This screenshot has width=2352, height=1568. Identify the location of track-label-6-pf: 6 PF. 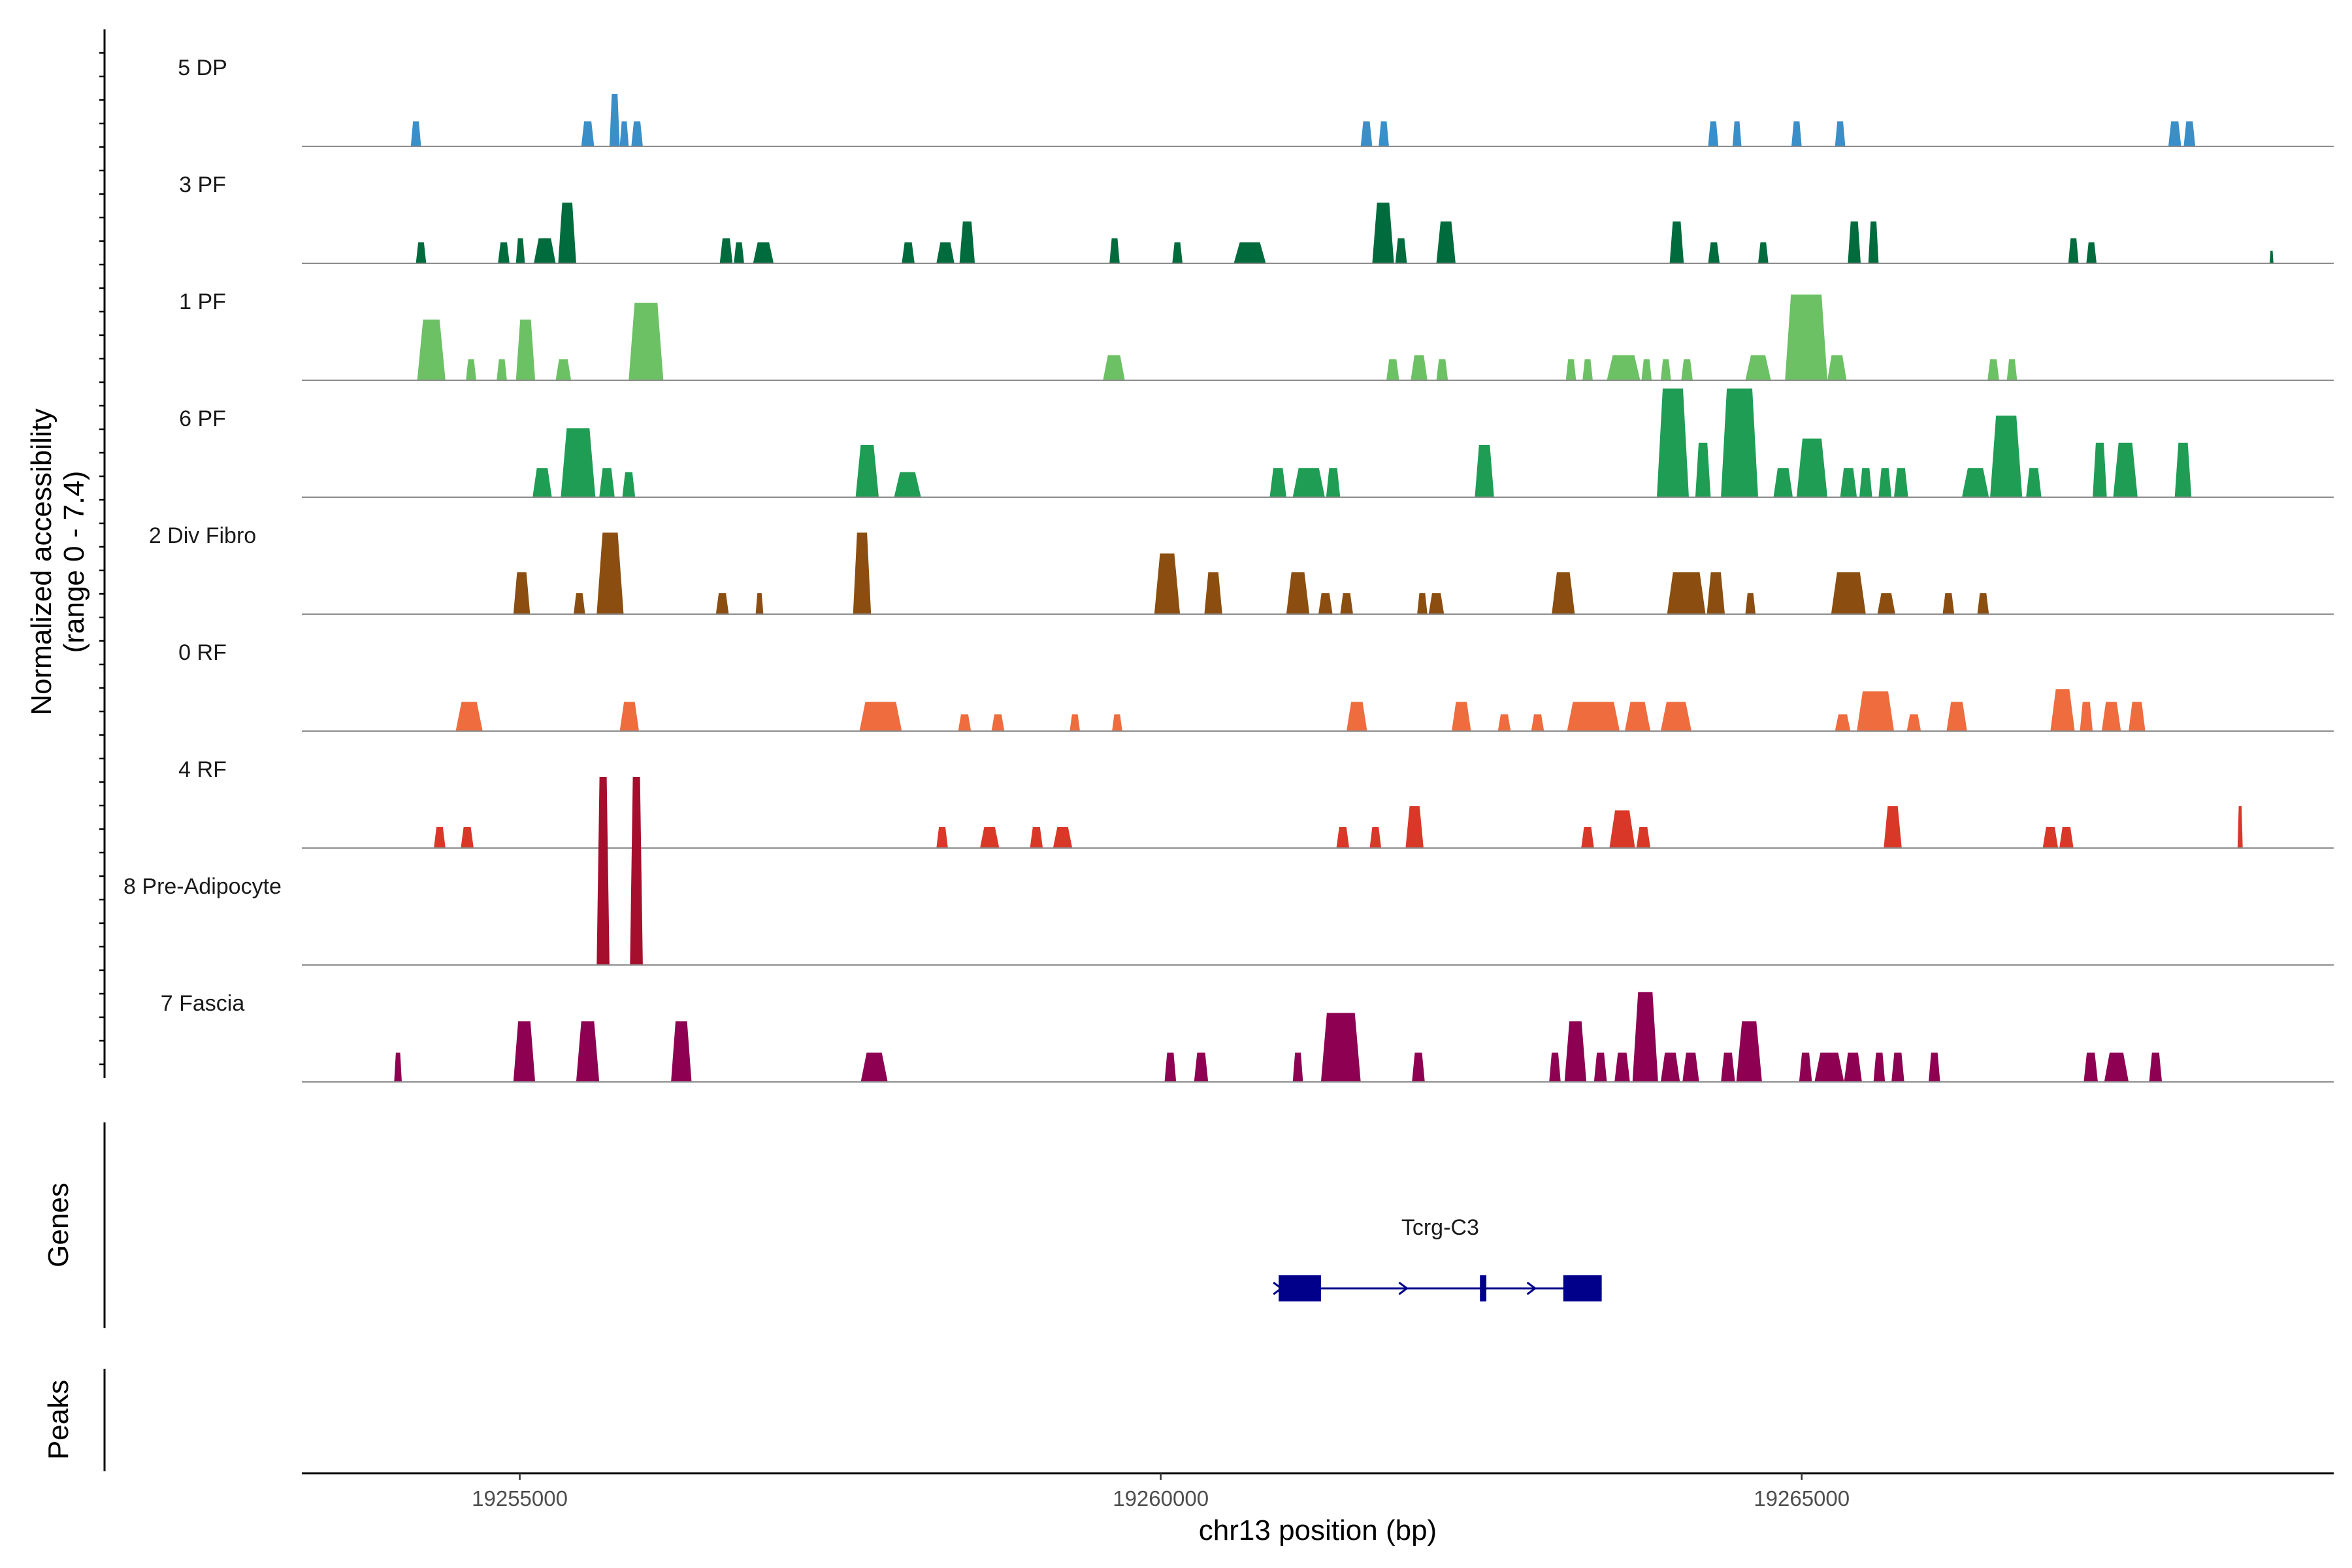
(202, 418).